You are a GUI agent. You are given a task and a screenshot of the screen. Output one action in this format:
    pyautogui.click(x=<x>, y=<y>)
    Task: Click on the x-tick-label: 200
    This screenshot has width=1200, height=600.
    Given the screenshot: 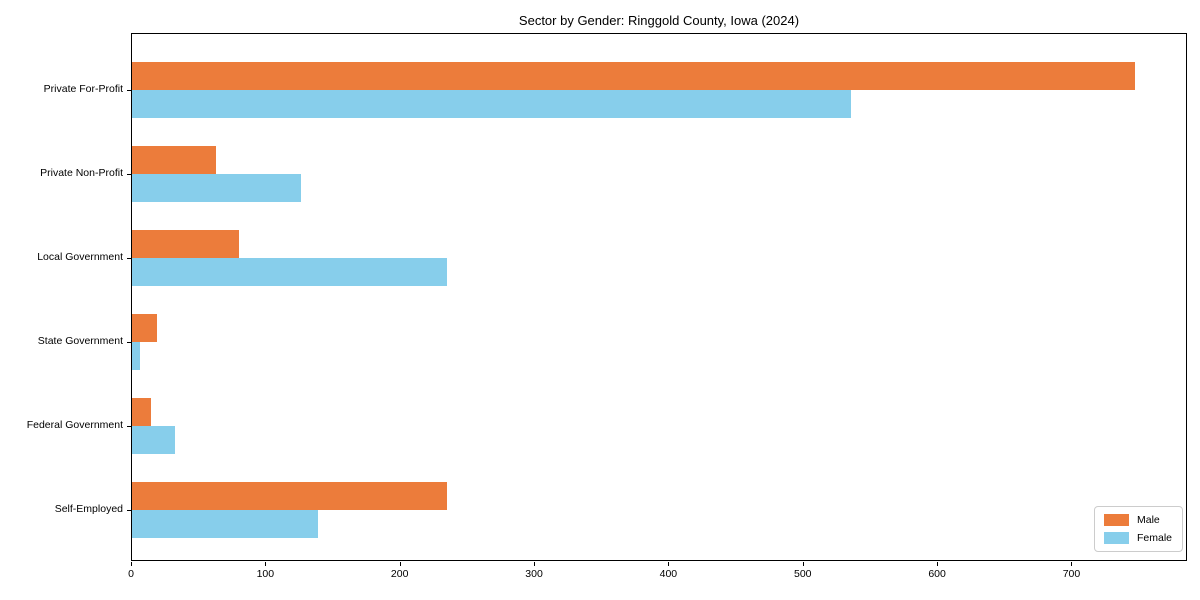 What is the action you would take?
    pyautogui.click(x=399, y=574)
    